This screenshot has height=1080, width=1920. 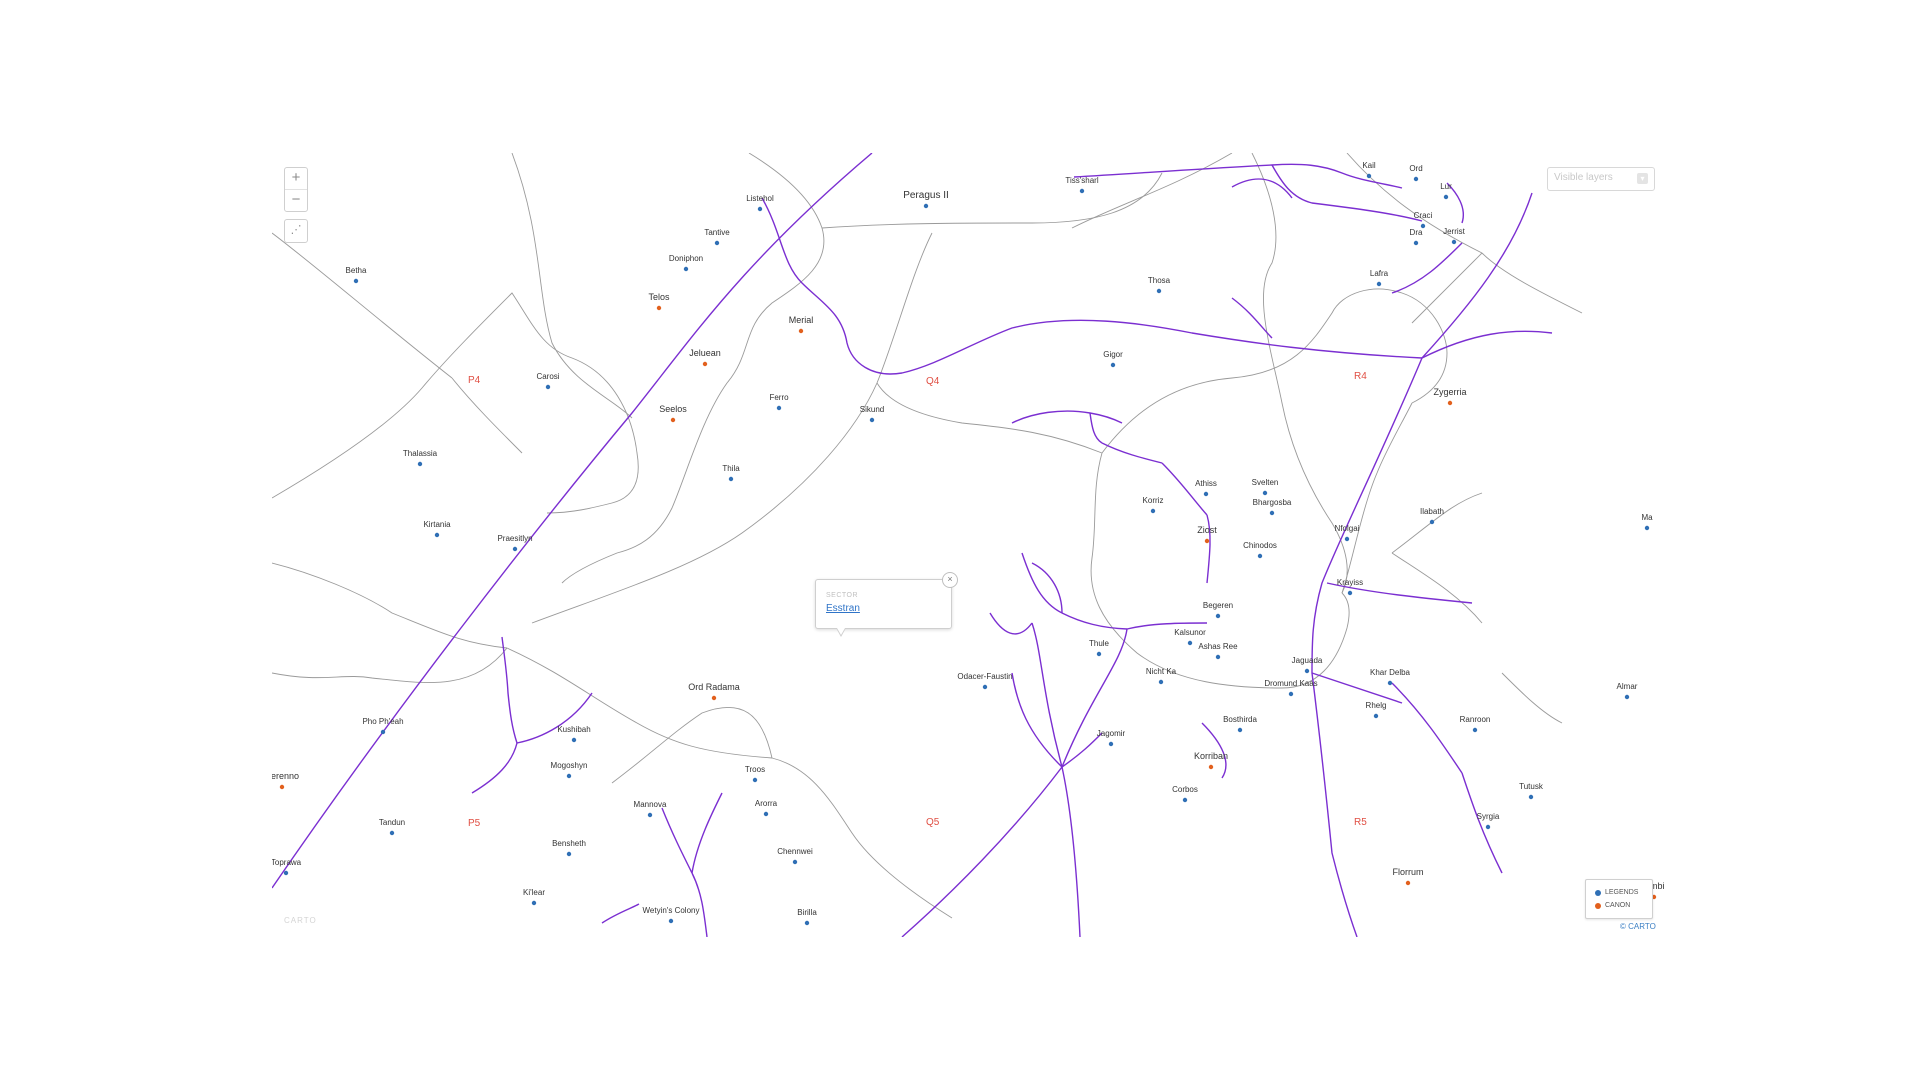 I want to click on system-marker: Tutusk, so click(x=1531, y=791).